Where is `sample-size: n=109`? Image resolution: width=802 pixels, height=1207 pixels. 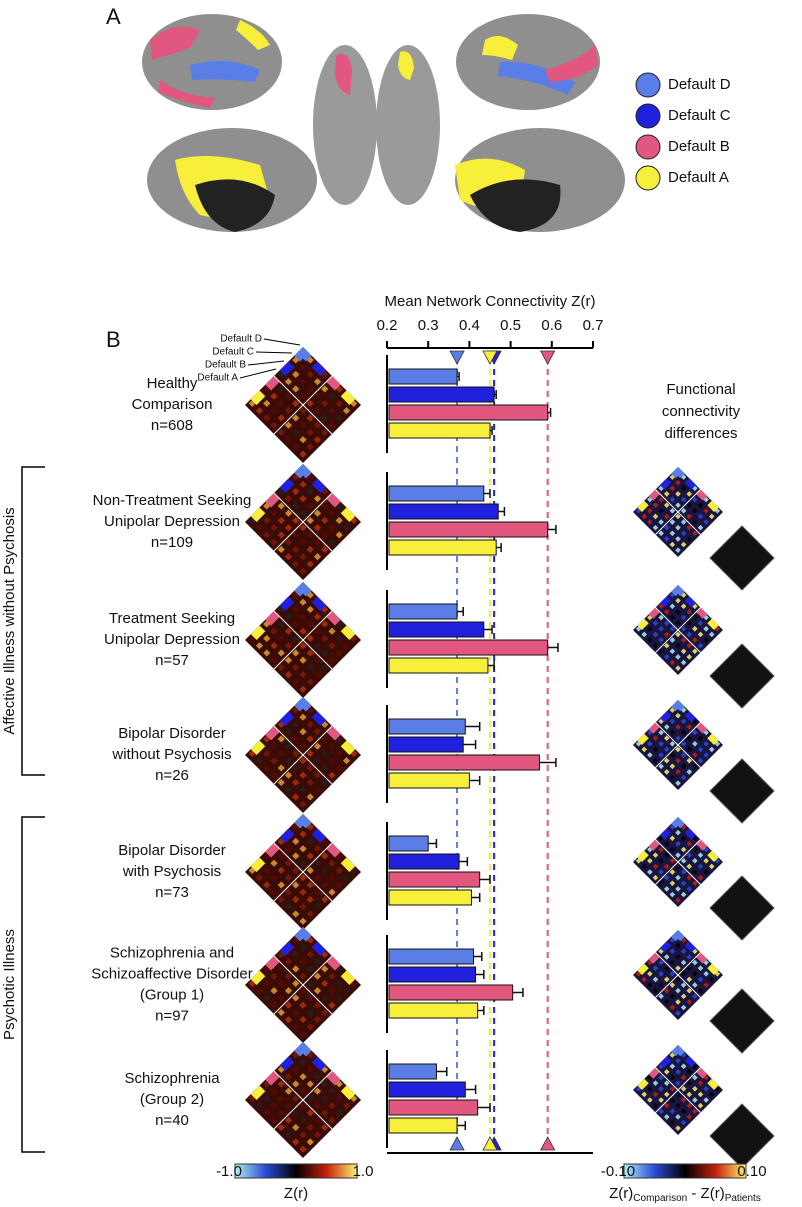 sample-size: n=109 is located at coordinates (172, 542).